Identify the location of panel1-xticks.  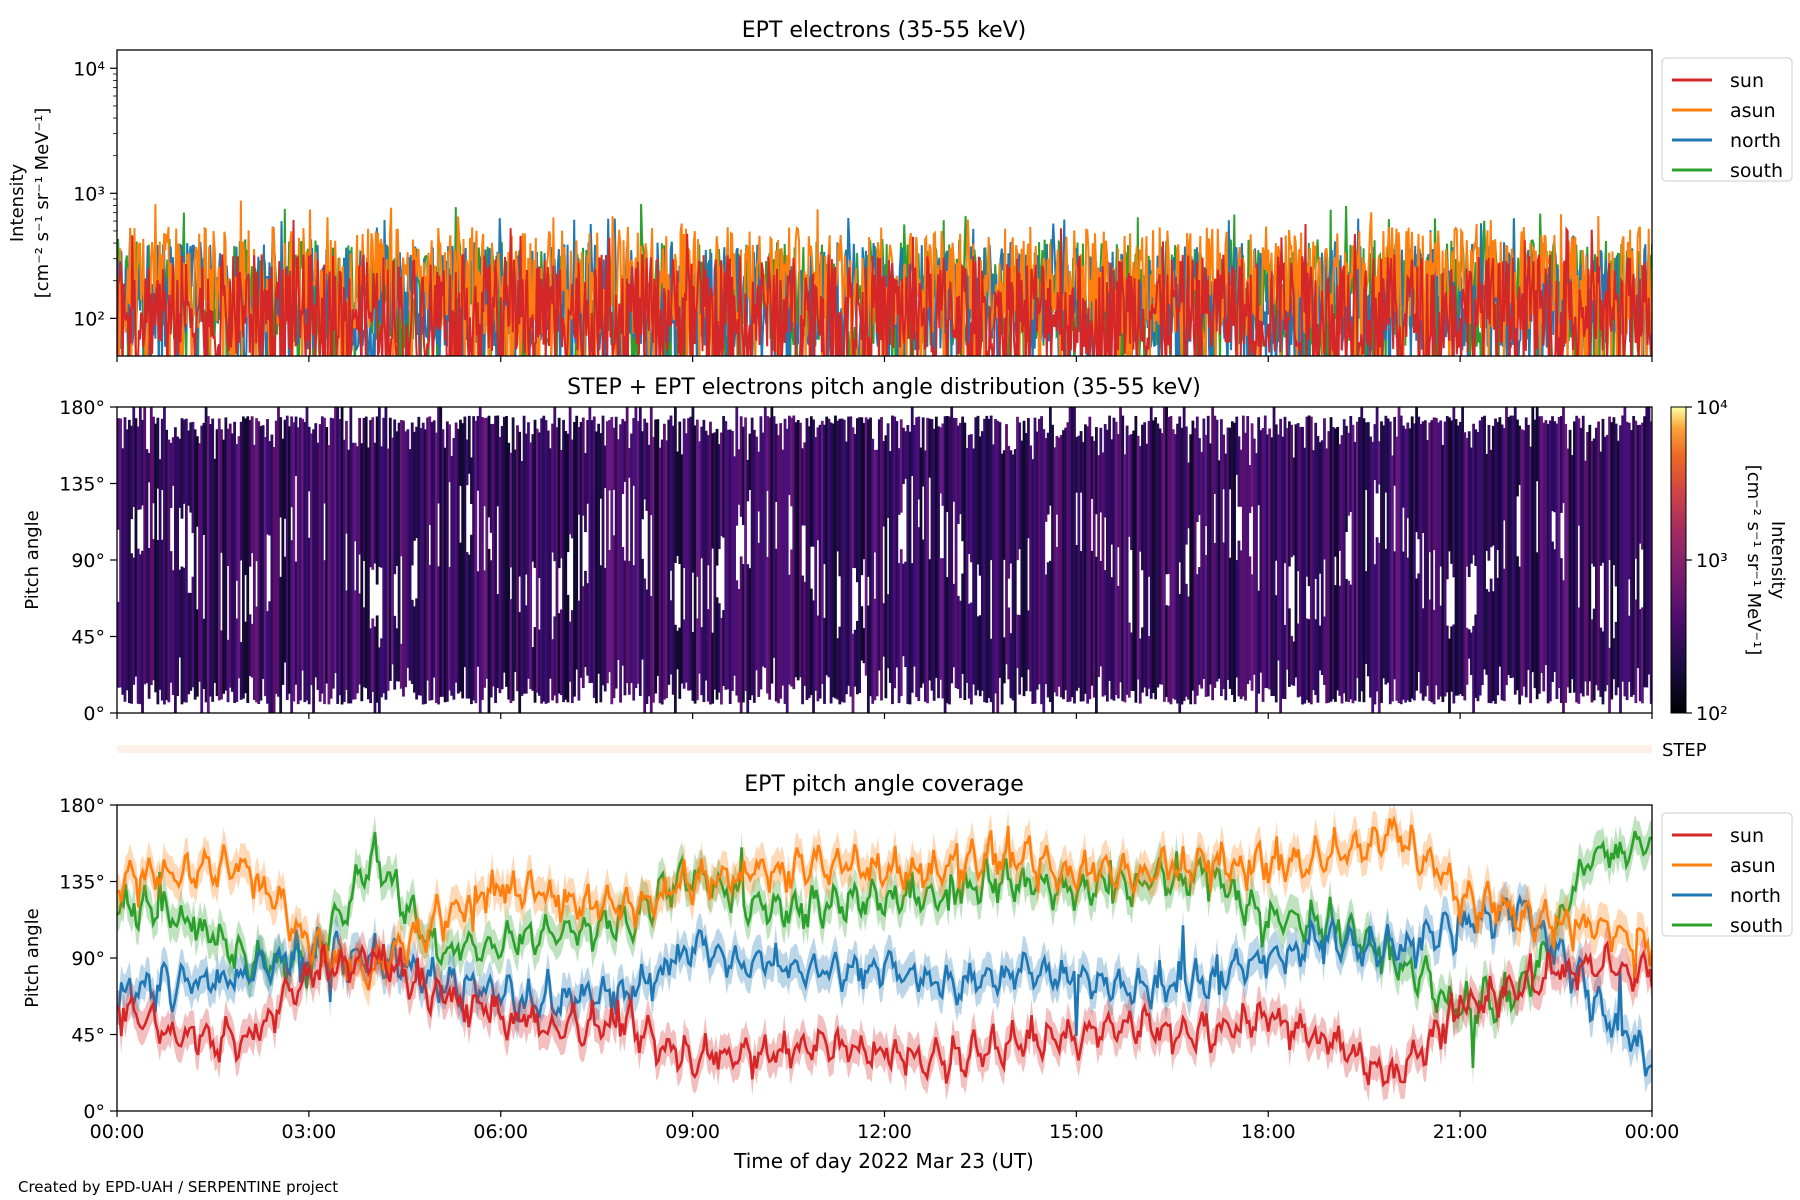
(884, 359).